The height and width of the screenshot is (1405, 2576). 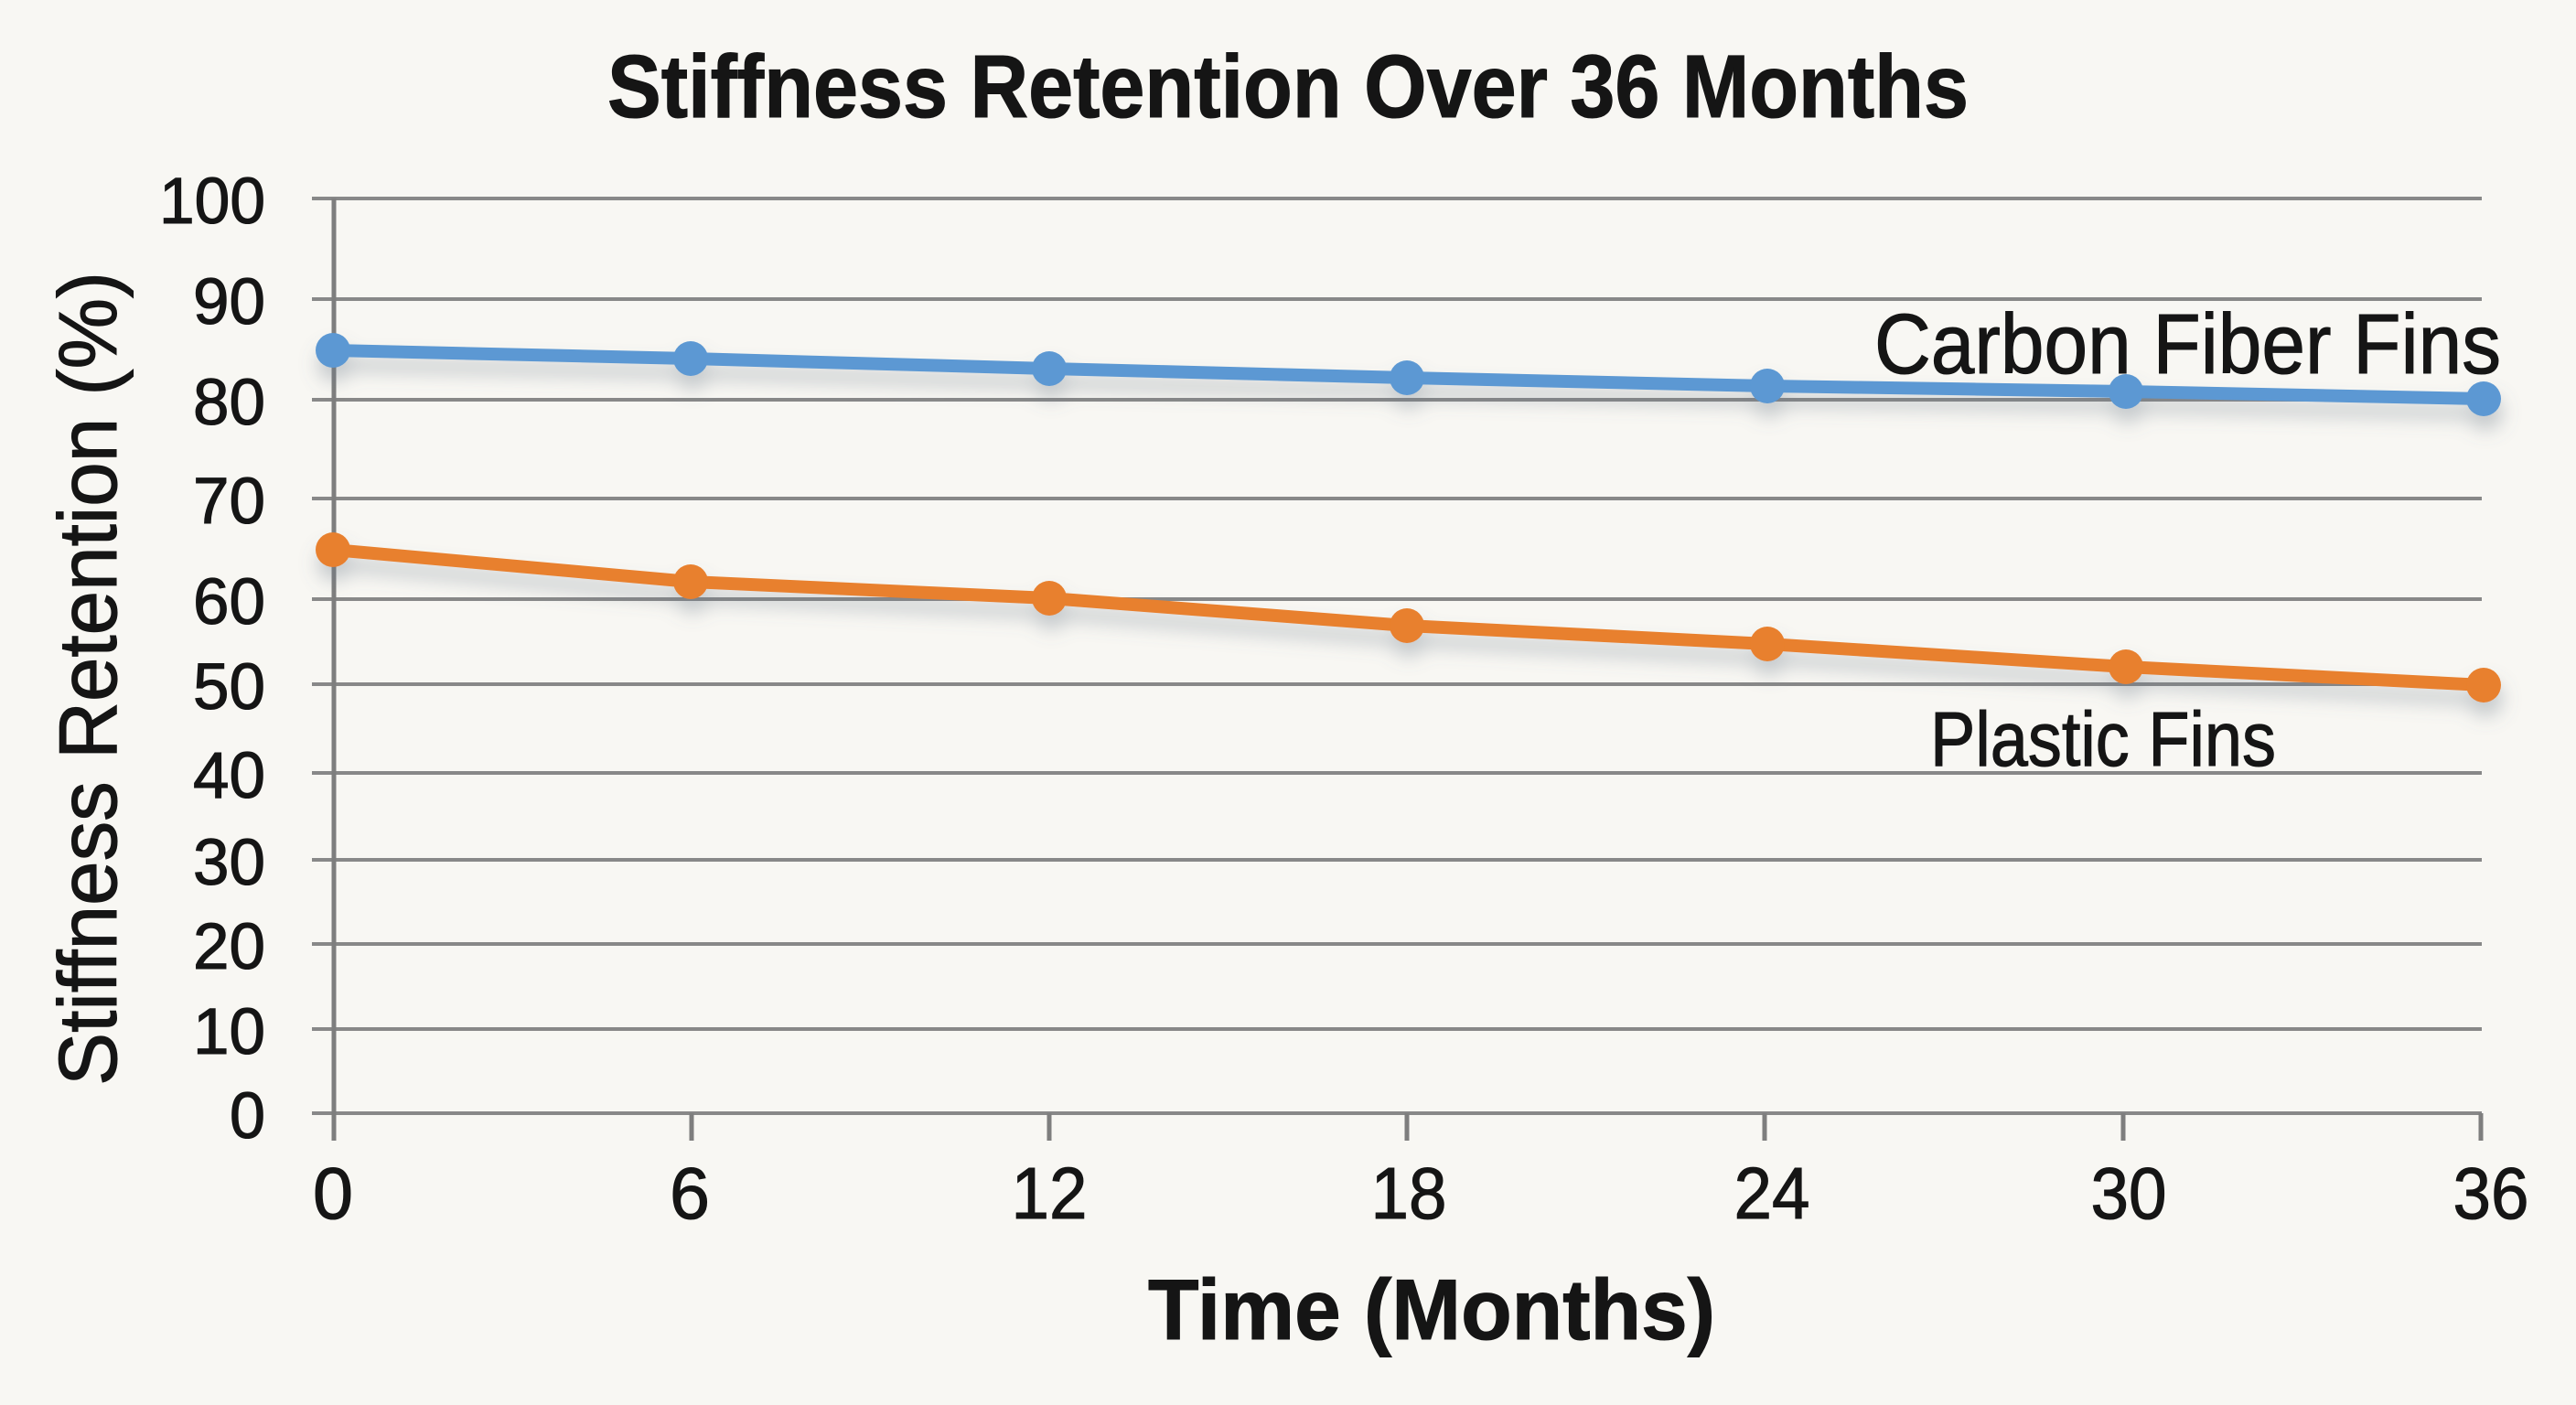 What do you see at coordinates (1288, 86) in the screenshot?
I see `svg-text:Stiffness Retention Over 36 Mo: Stiffness Retention Over 36 Months` at bounding box center [1288, 86].